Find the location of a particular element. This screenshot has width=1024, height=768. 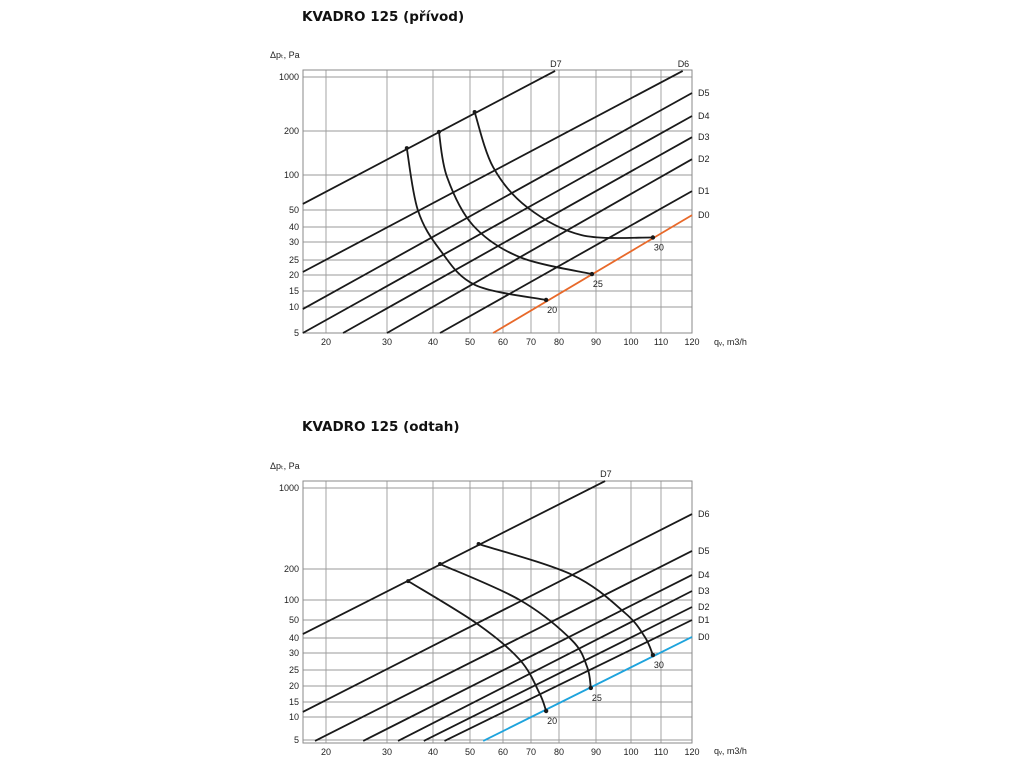

chart-title: KVADRO 125 (přívod) is located at coordinates (383, 17).